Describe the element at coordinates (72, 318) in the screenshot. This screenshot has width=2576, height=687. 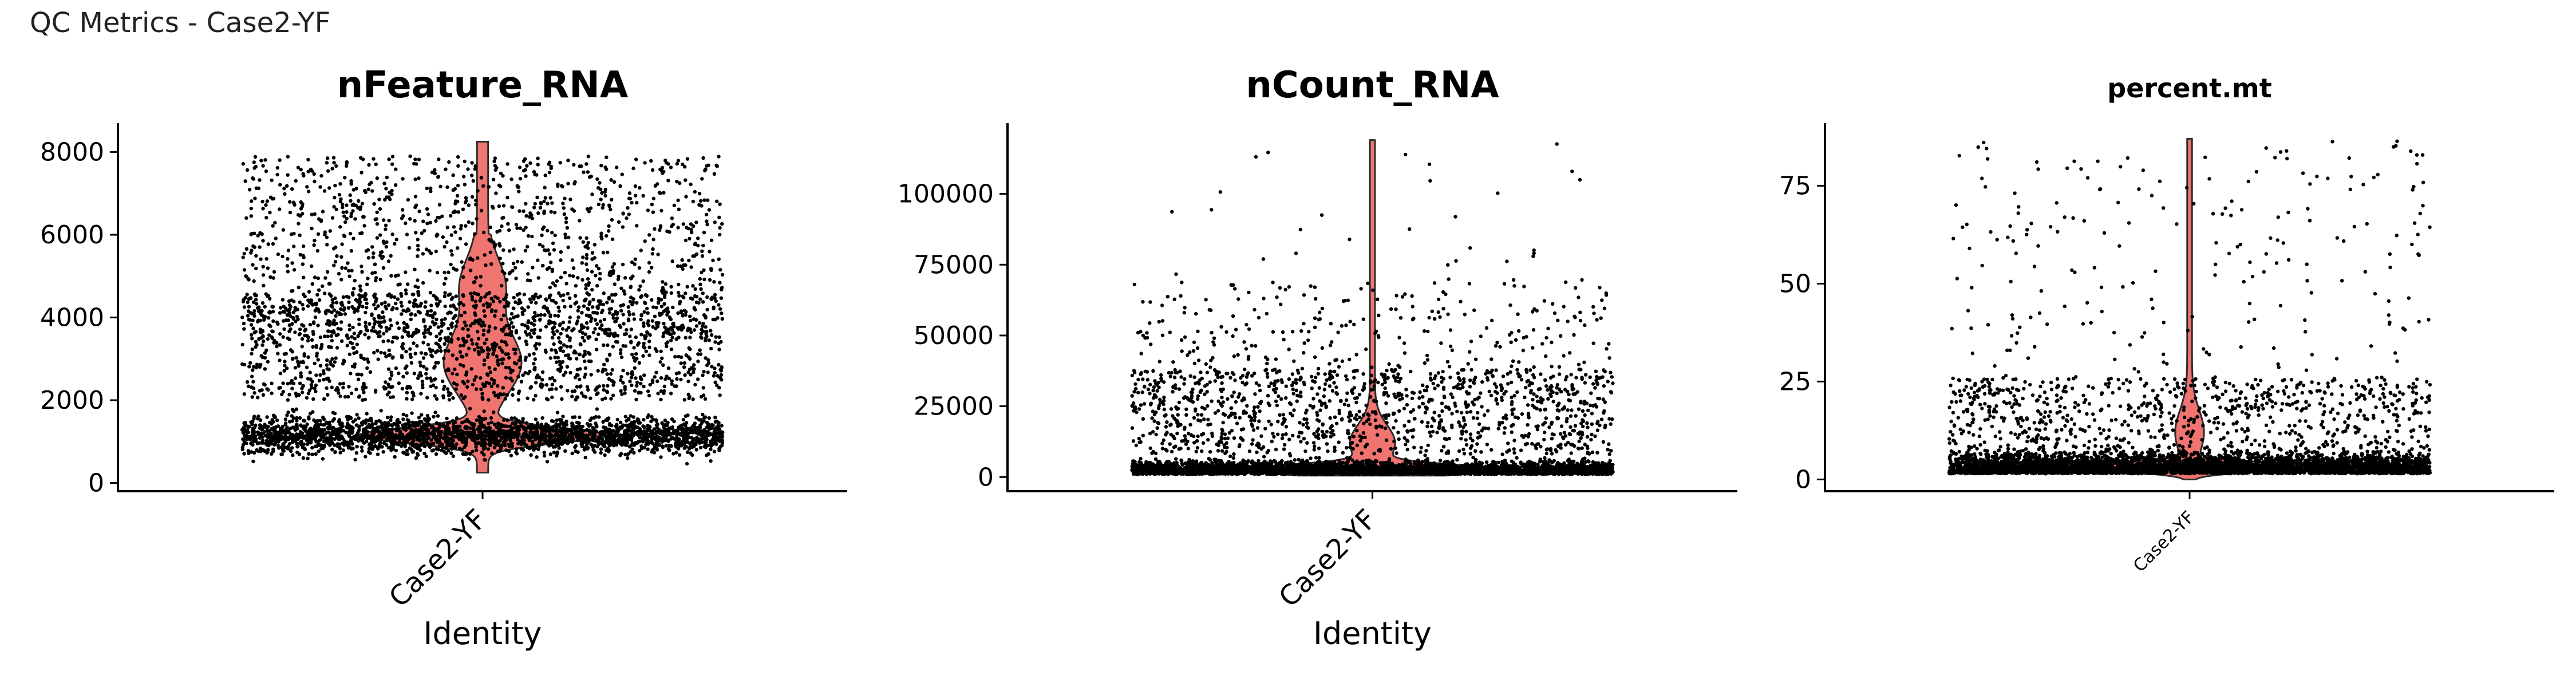
I see `y-tick-label: 4000` at that location.